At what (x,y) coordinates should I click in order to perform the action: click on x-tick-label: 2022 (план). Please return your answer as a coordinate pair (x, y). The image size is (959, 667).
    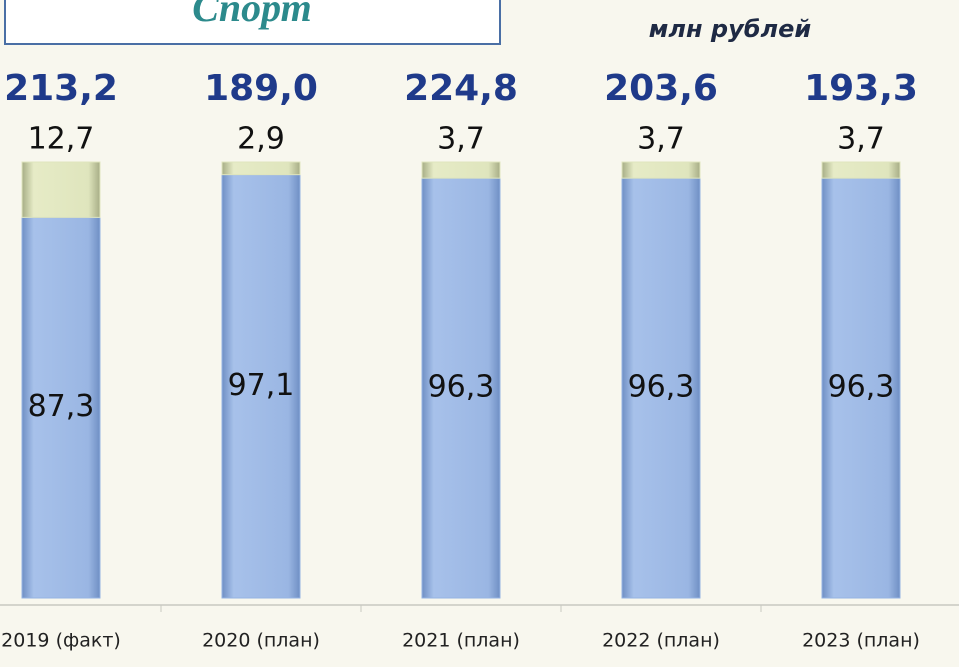
    Looking at the image, I should click on (661, 641).